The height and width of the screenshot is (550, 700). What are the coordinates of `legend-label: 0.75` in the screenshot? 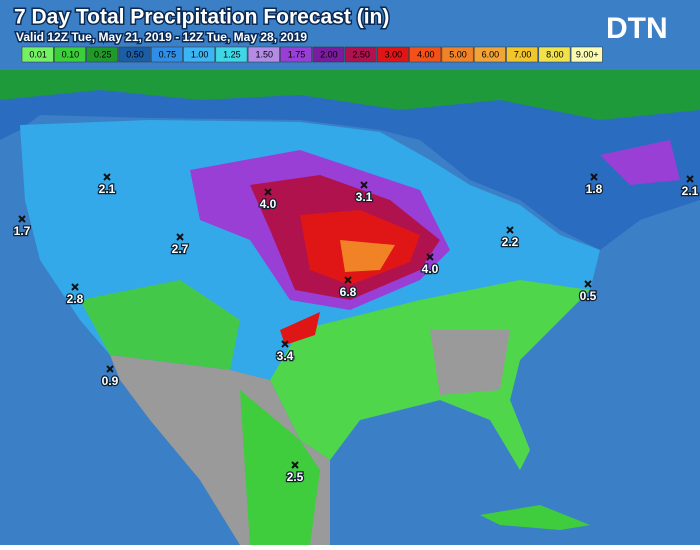 It's located at (168, 54).